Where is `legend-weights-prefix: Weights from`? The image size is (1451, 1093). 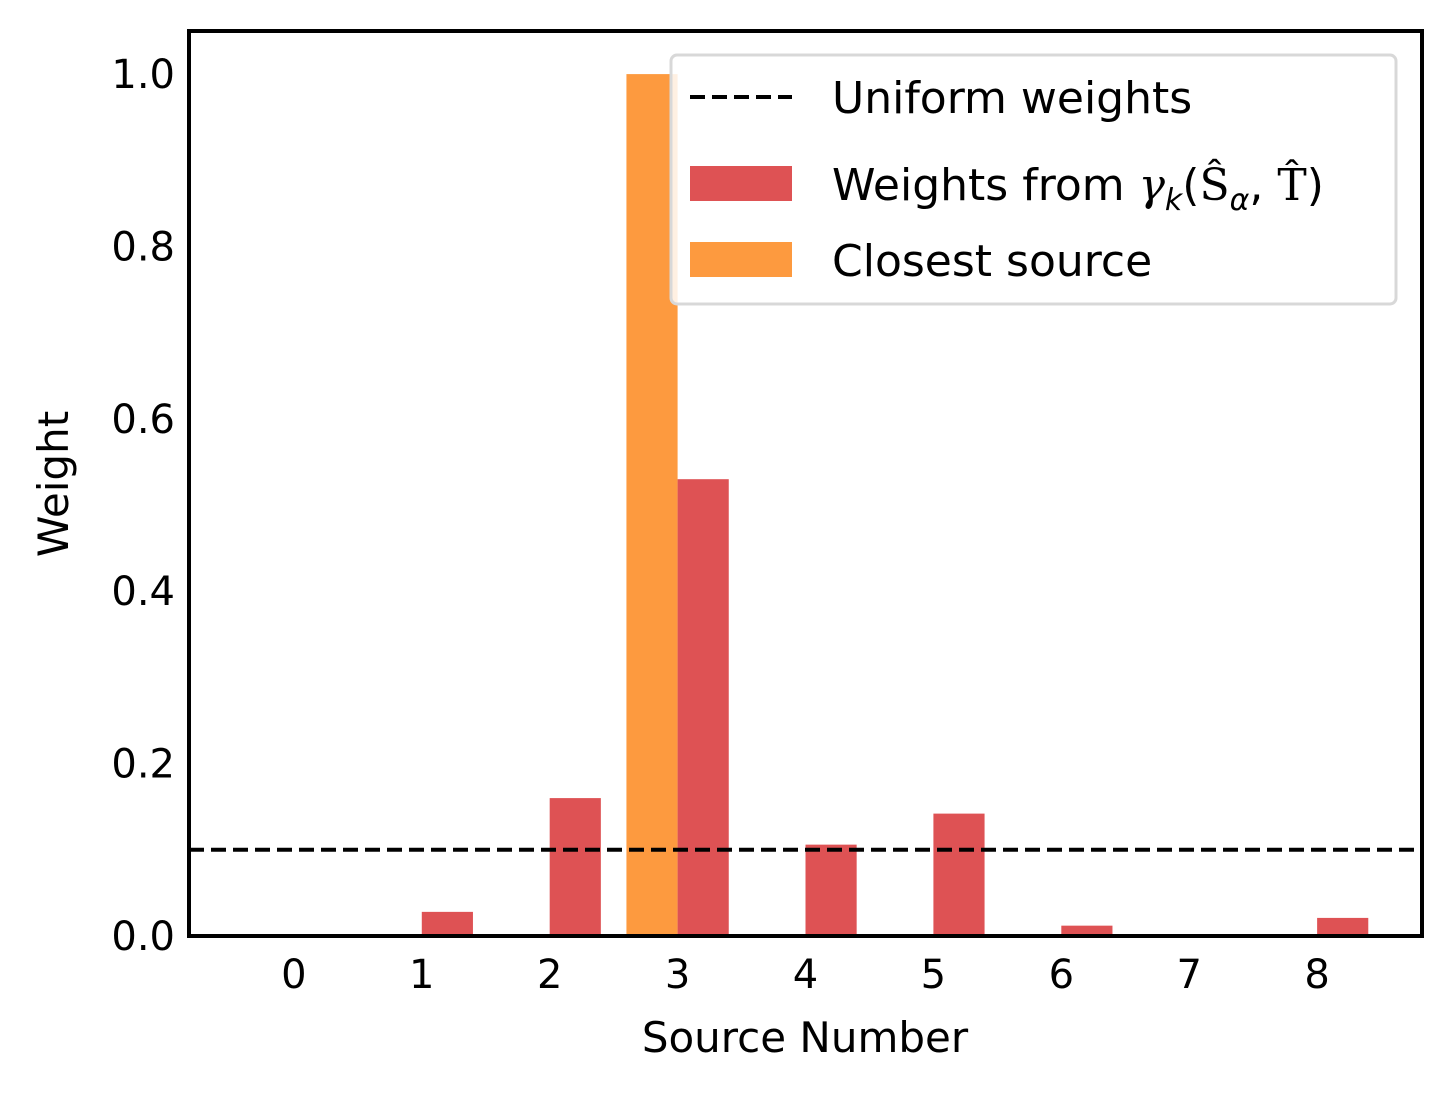 legend-weights-prefix: Weights from is located at coordinates (985, 185).